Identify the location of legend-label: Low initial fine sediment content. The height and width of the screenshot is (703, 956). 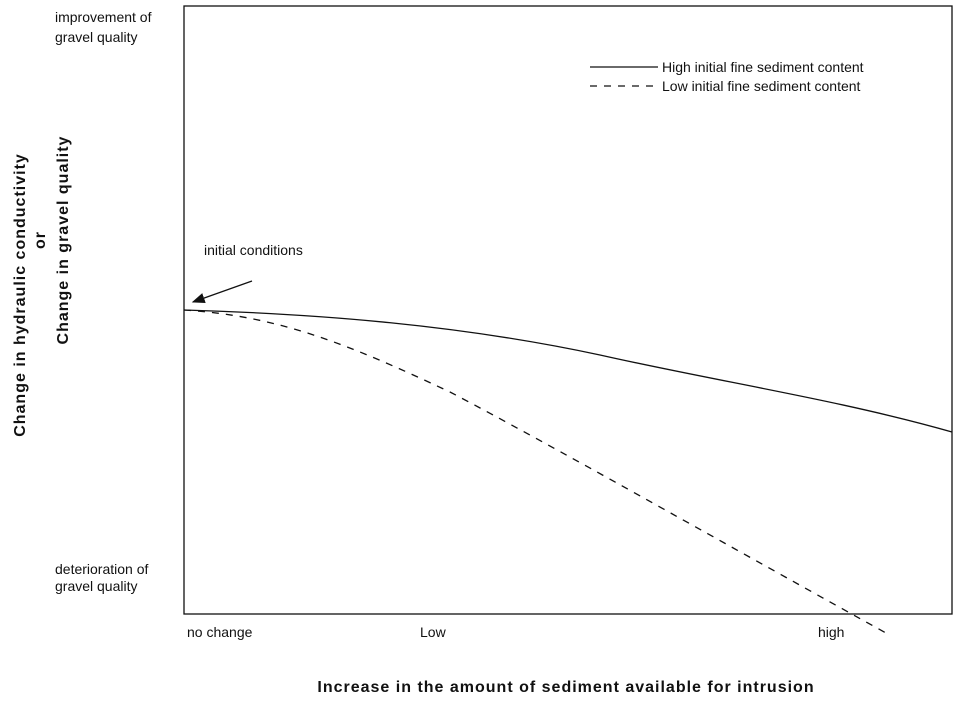
(761, 86).